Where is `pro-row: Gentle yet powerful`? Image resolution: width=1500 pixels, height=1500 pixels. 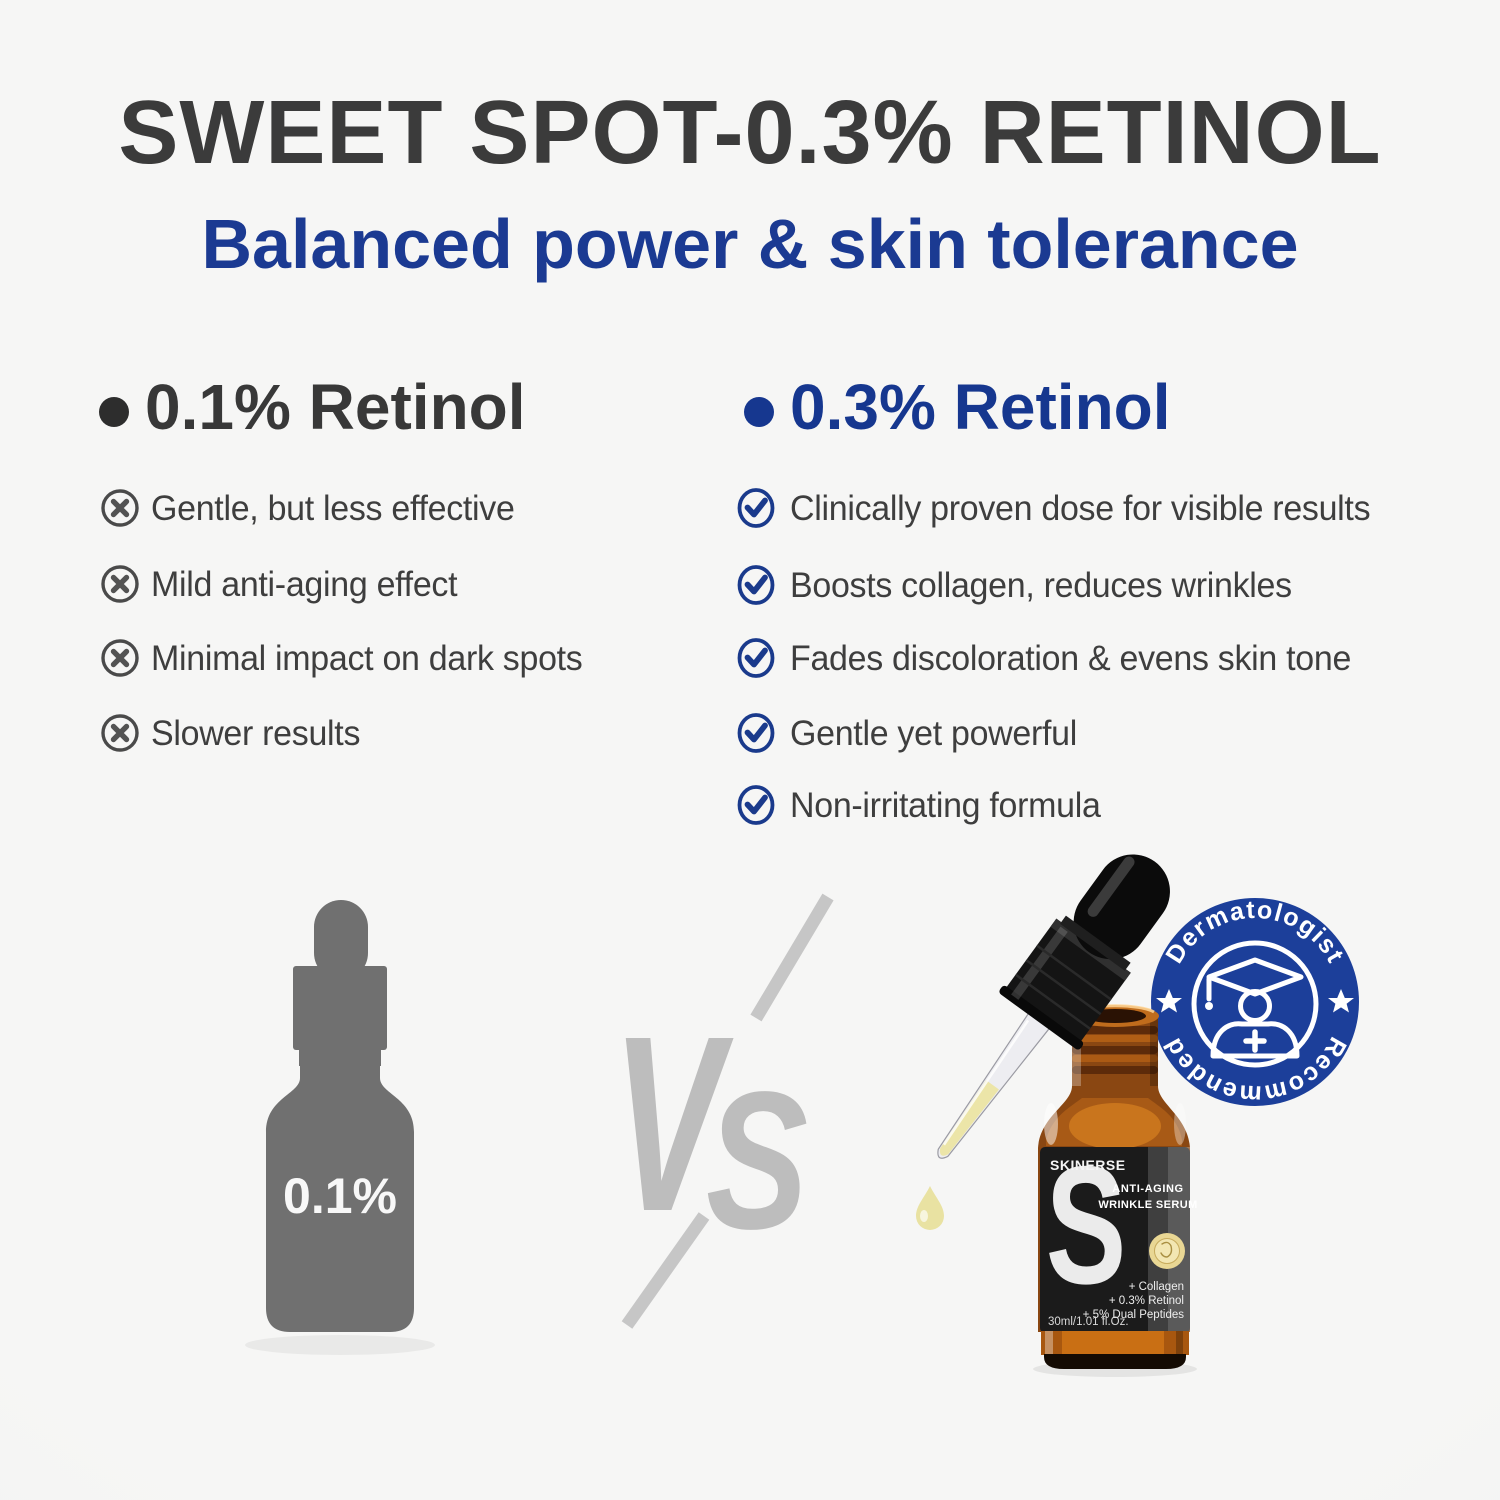 pro-row: Gentle yet powerful is located at coordinates (910, 733).